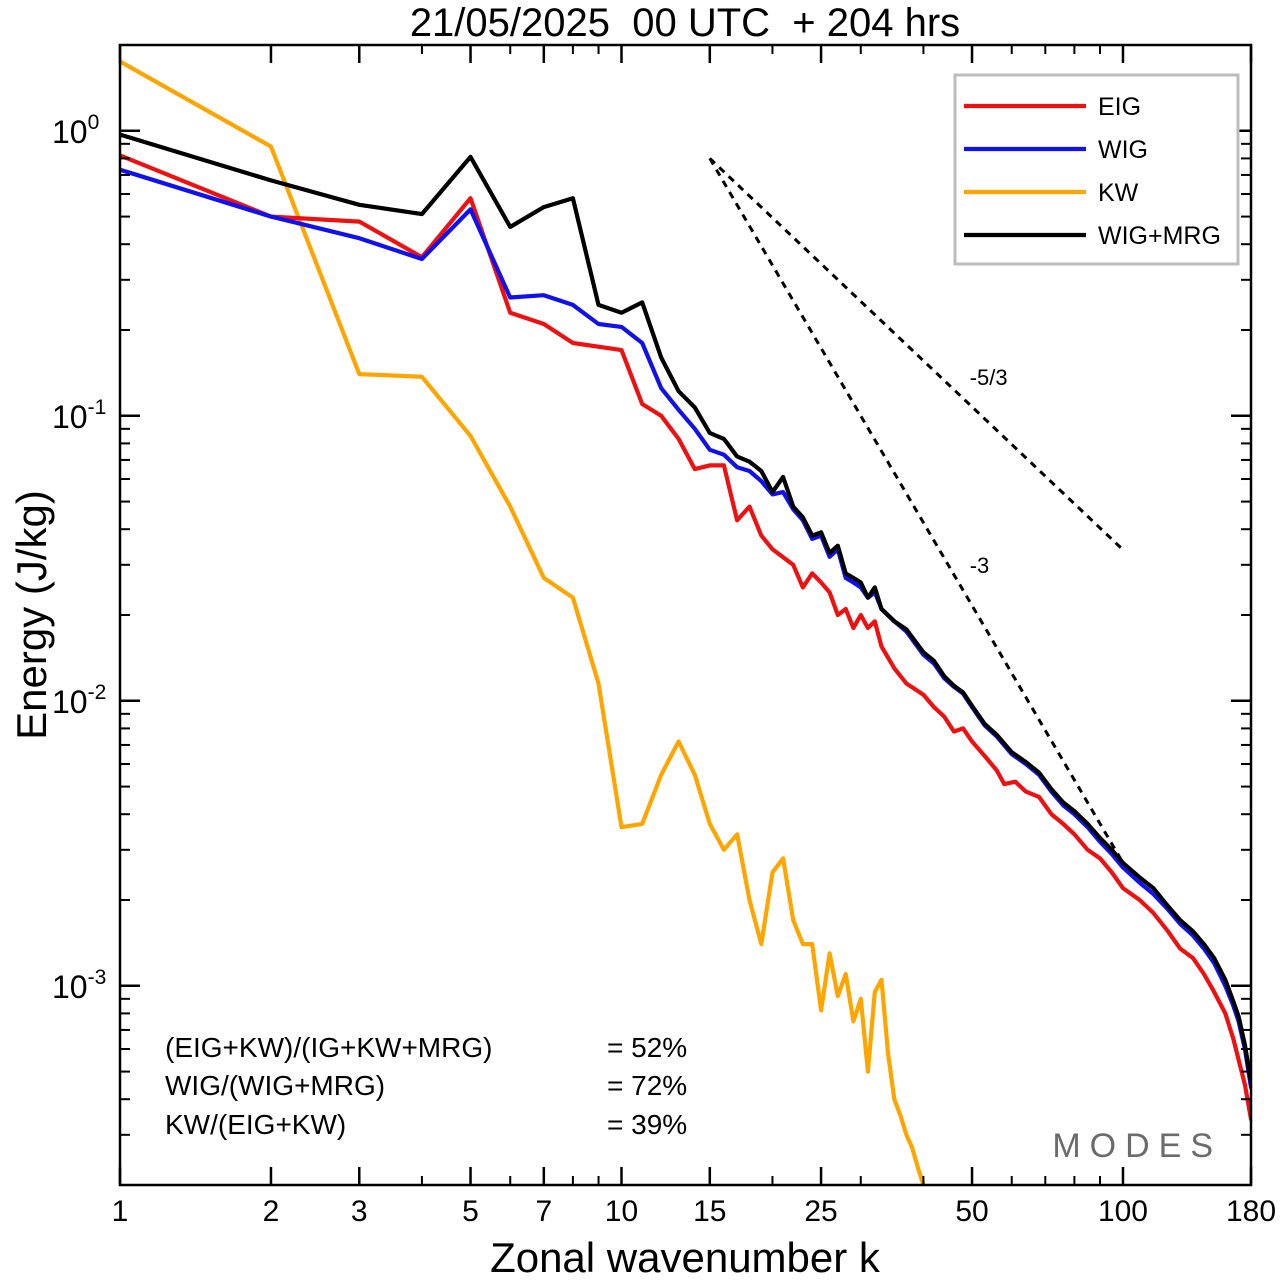  Describe the element at coordinates (79, 415) in the screenshot. I see `y-tick-label: 10⁻¹` at that location.